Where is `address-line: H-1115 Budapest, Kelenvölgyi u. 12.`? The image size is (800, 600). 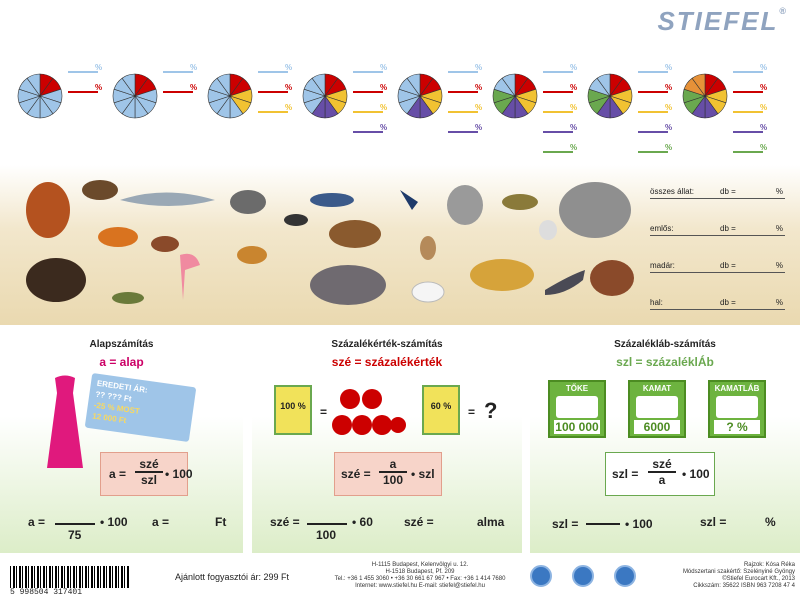 address-line: H-1115 Budapest, Kelenvölgyi u. 12. is located at coordinates (420, 565).